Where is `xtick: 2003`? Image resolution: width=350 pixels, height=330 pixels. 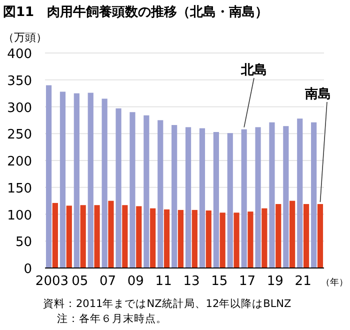 xtick: 2003 is located at coordinates (52, 281).